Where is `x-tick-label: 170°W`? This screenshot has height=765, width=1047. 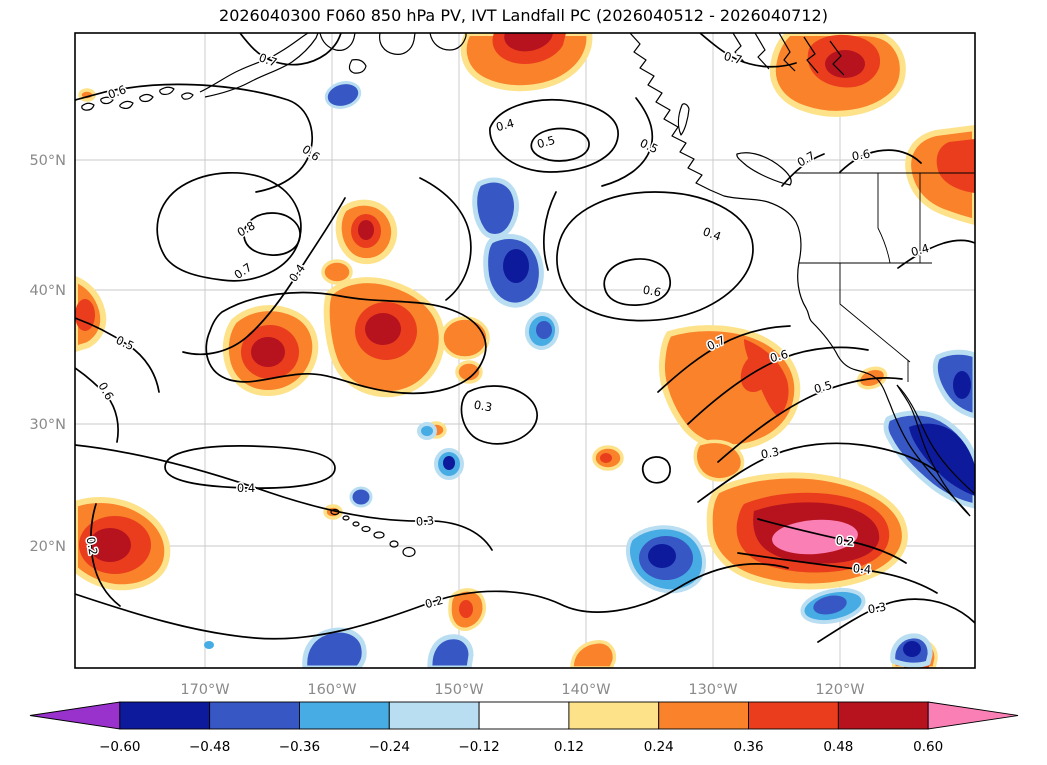
x-tick-label: 170°W is located at coordinates (204, 690).